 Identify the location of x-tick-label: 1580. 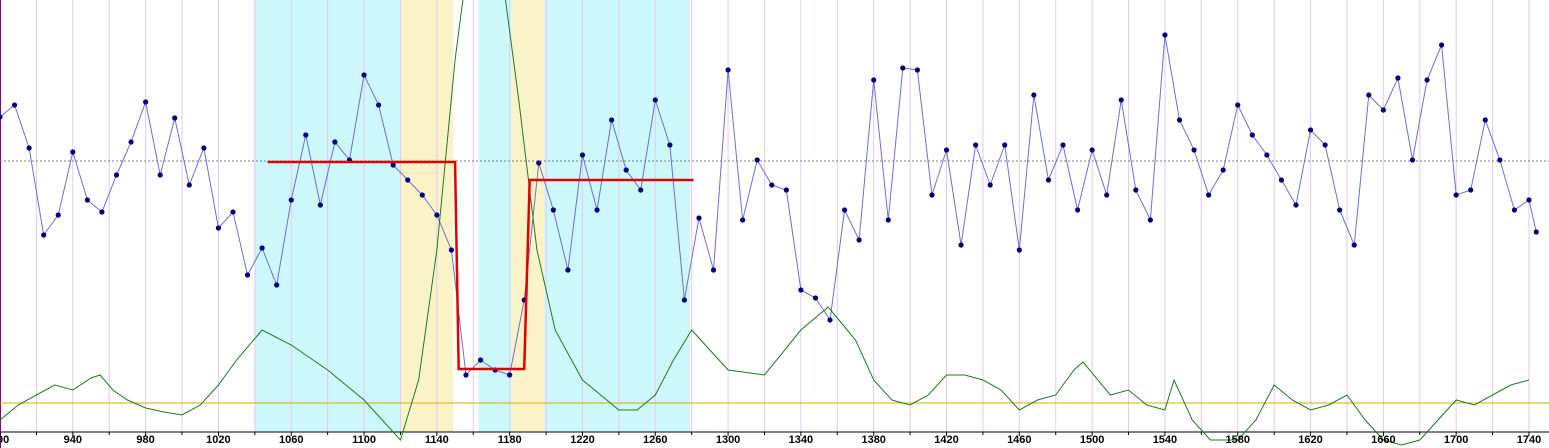
(1238, 440).